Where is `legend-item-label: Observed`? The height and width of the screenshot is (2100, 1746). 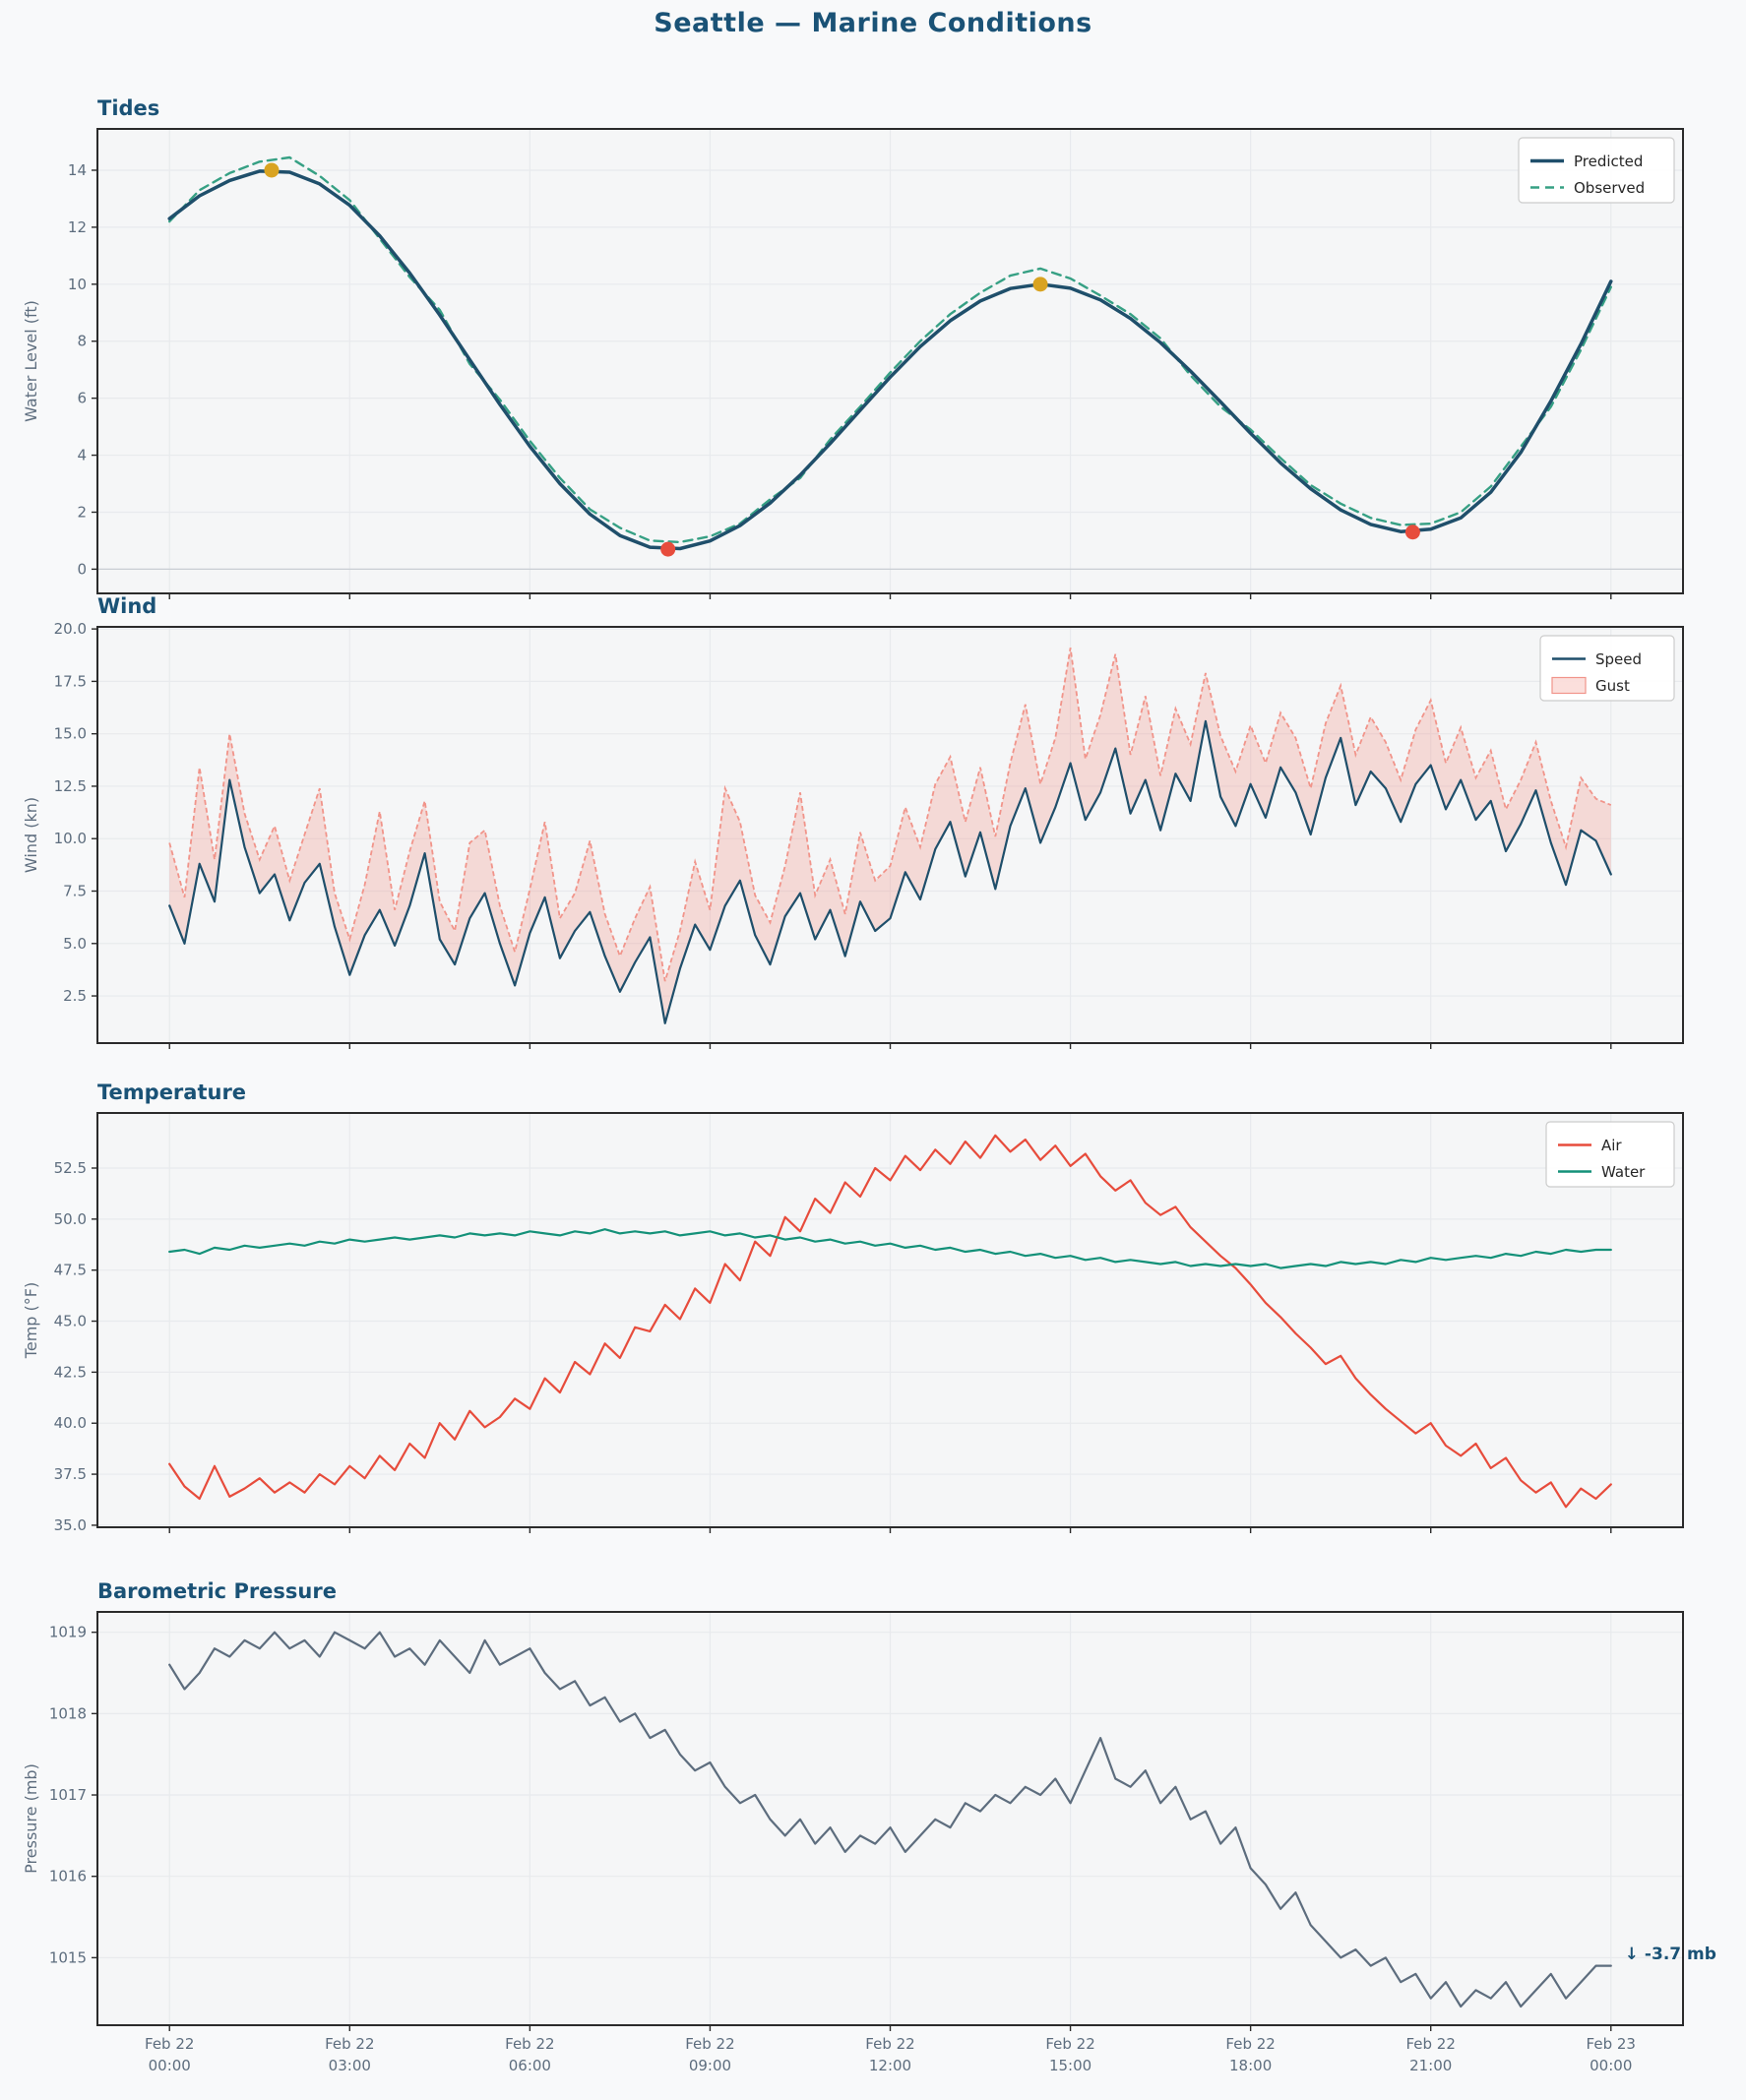 legend-item-label: Observed is located at coordinates (1609, 188).